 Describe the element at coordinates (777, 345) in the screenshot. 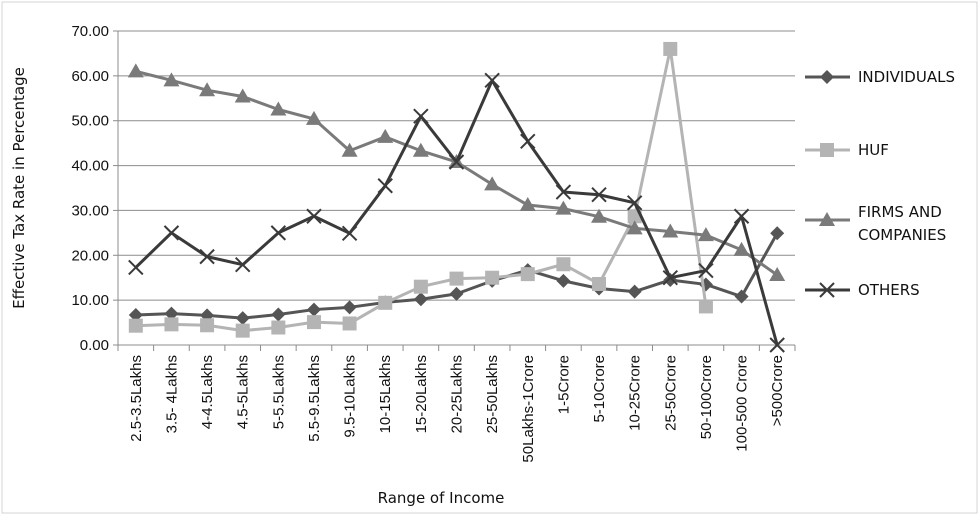

I see `series-3-point-18-b` at that location.